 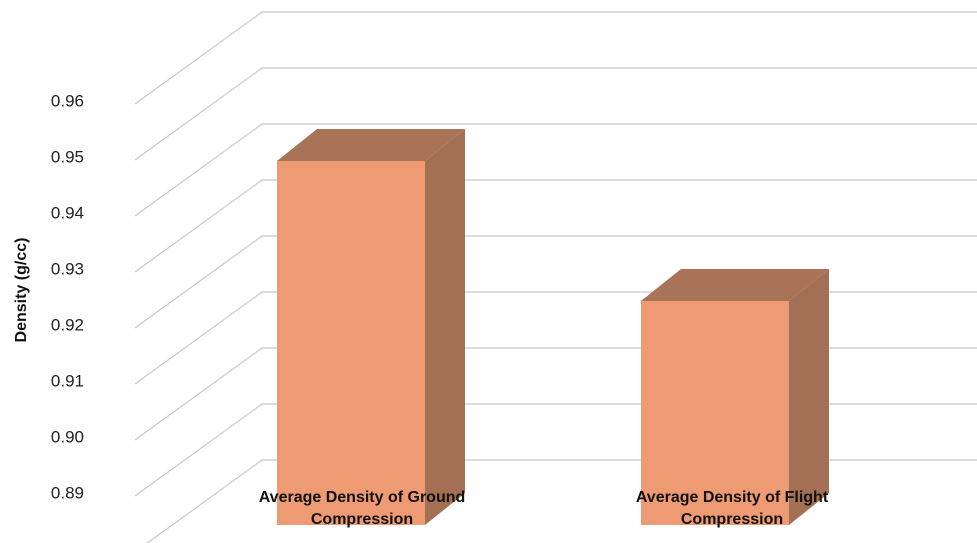 I want to click on y-tick-label: 0.94, so click(x=67, y=212).